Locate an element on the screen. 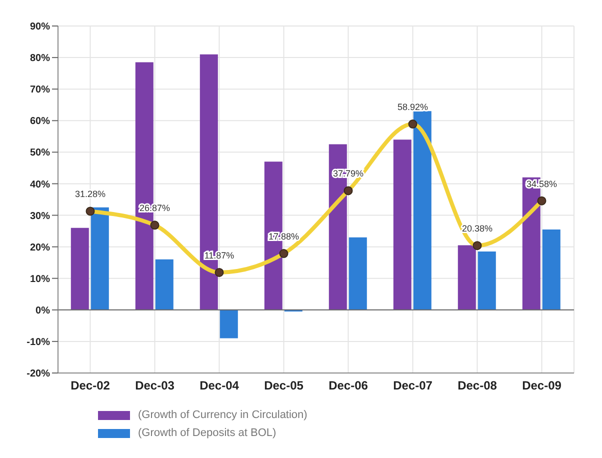 The height and width of the screenshot is (458, 602). x-tick-label: Dec-06 is located at coordinates (348, 385).